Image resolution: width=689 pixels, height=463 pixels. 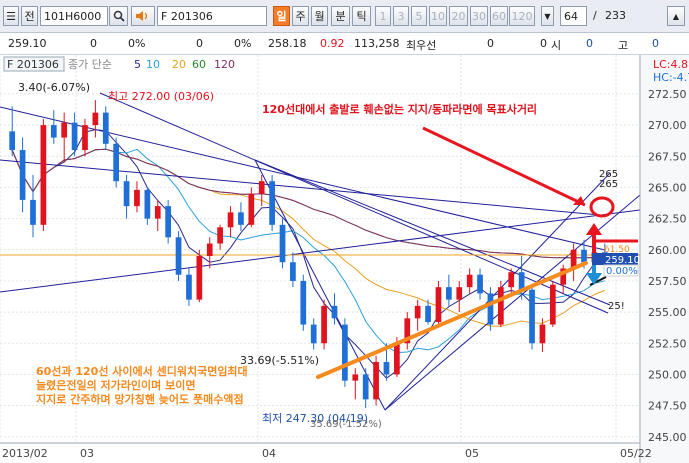 What do you see at coordinates (676, 16) in the screenshot?
I see `scroll-up-button: ▲` at bounding box center [676, 16].